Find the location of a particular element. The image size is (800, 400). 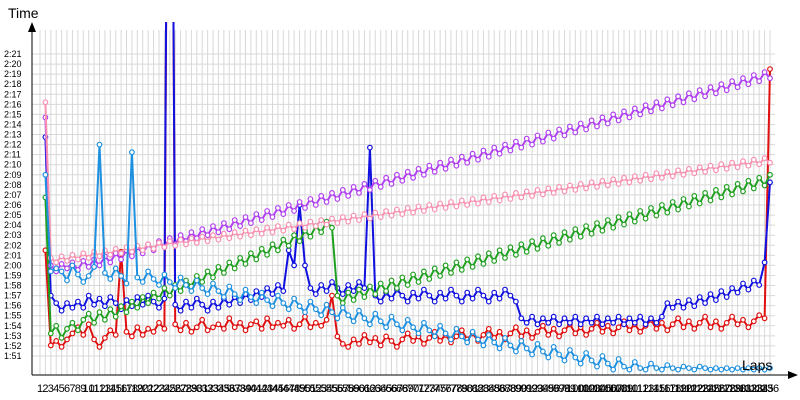

y-tick-label: 2:20 is located at coordinates (13, 64).